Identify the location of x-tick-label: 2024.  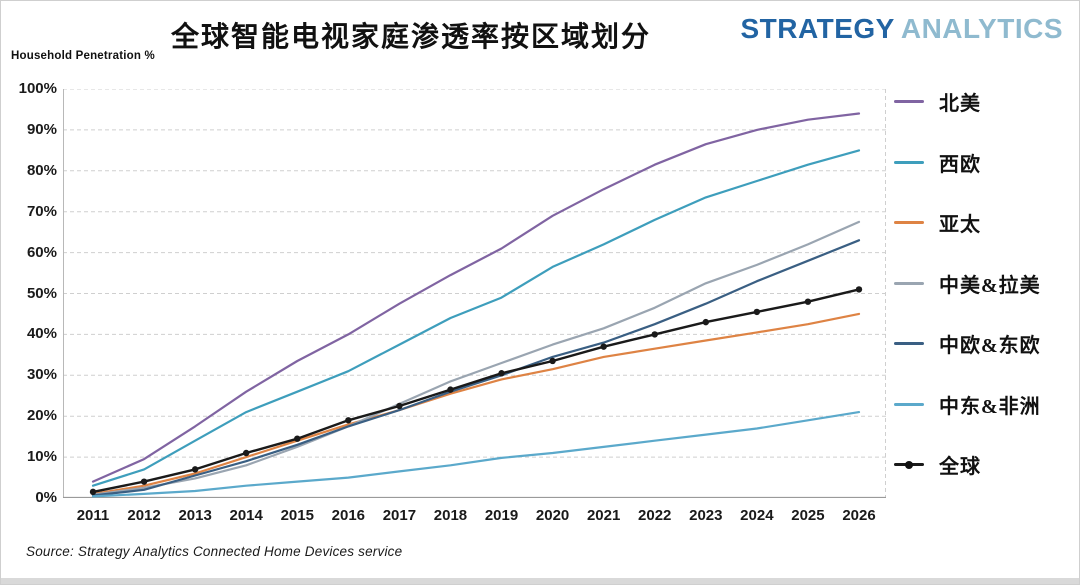
(757, 515).